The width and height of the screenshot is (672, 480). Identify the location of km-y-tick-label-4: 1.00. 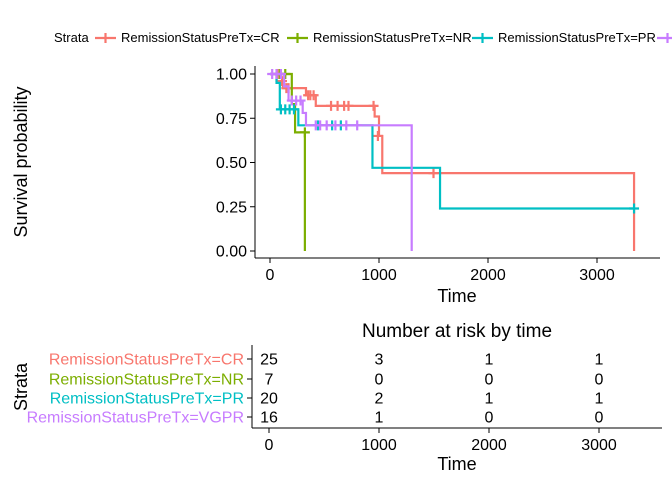
(231, 75).